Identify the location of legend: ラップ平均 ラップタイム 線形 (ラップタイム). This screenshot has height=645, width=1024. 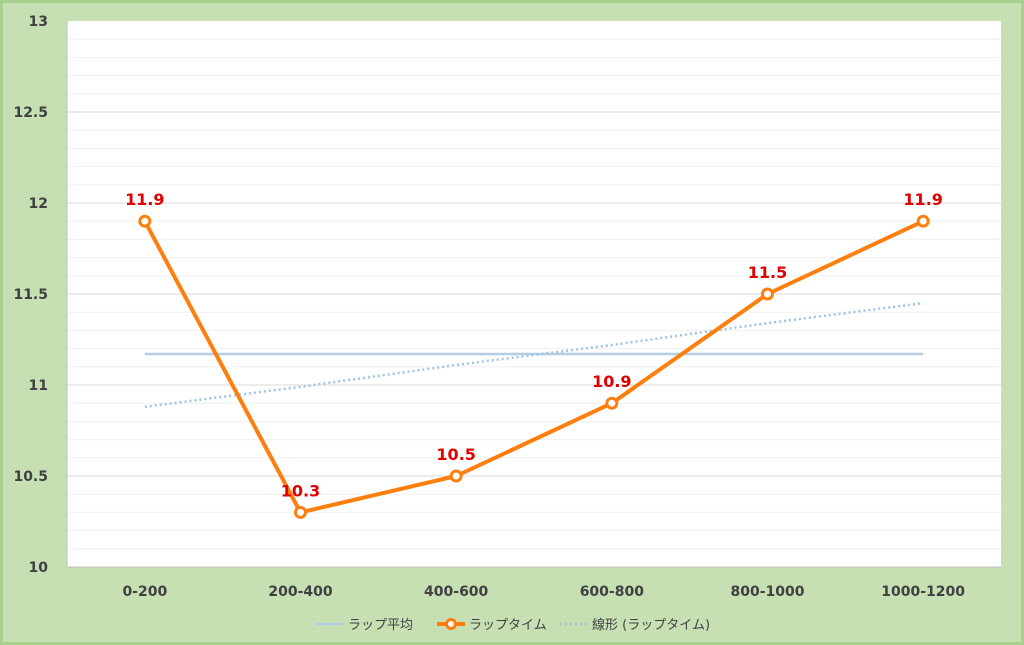
(513, 625).